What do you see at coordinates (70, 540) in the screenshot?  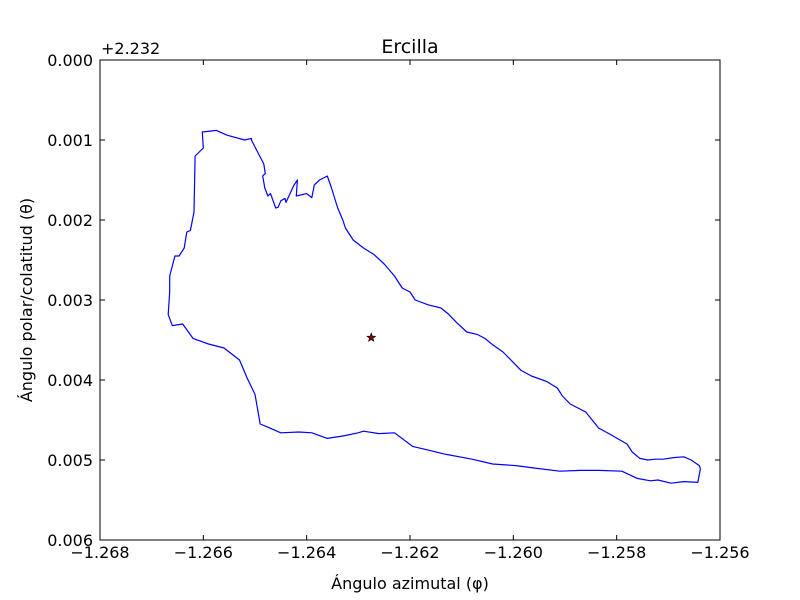 I see `y-tick-label: 0.006` at bounding box center [70, 540].